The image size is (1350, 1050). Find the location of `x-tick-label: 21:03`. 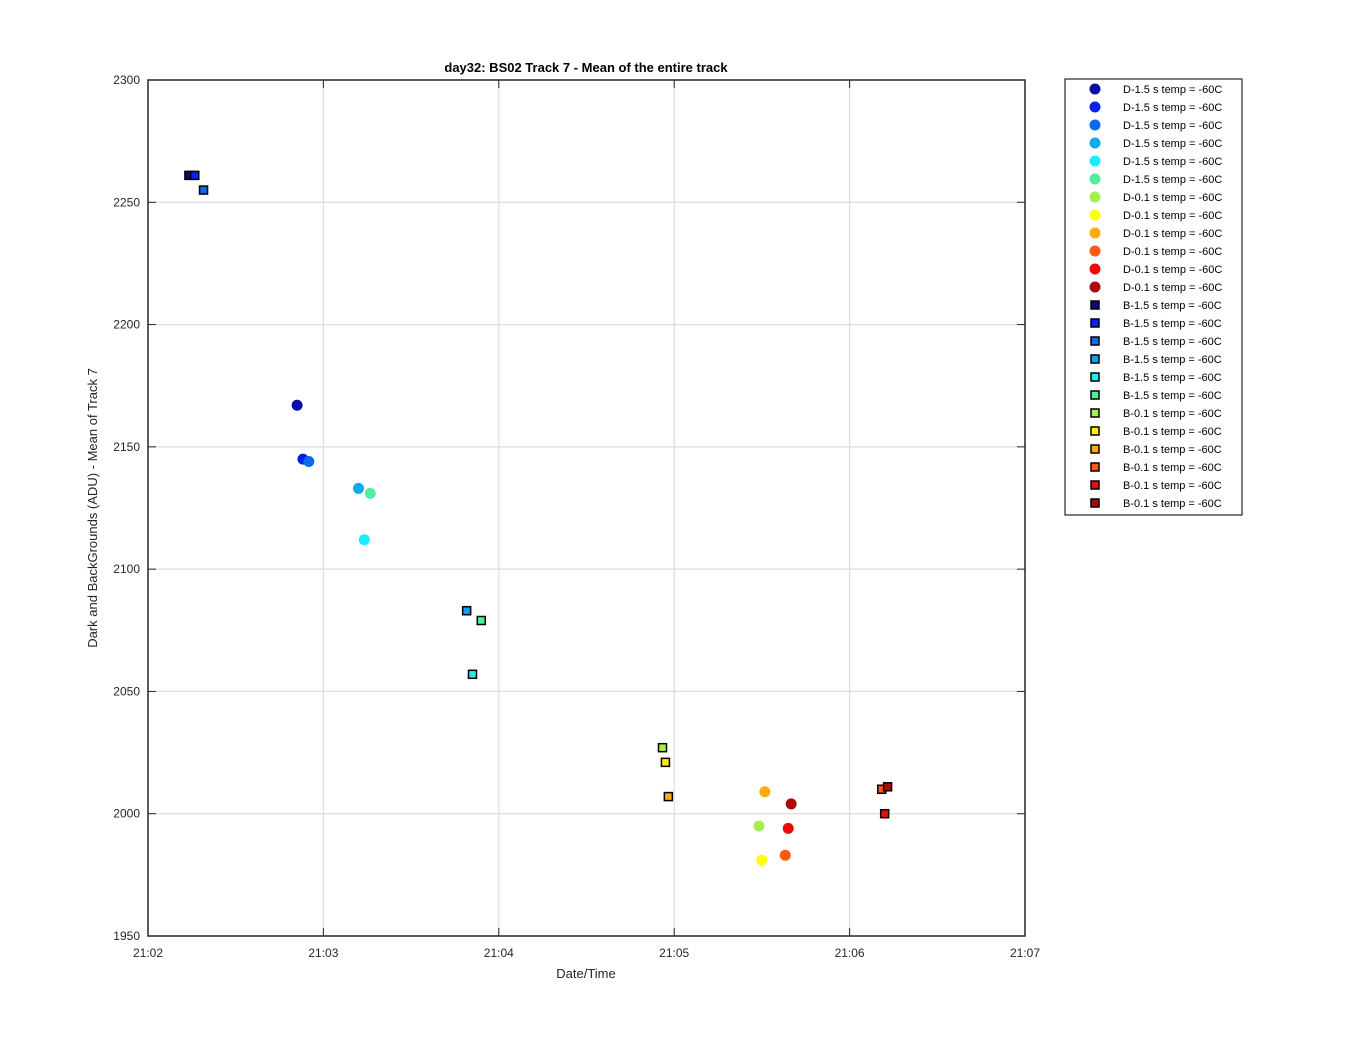

x-tick-label: 21:03 is located at coordinates (323, 953).